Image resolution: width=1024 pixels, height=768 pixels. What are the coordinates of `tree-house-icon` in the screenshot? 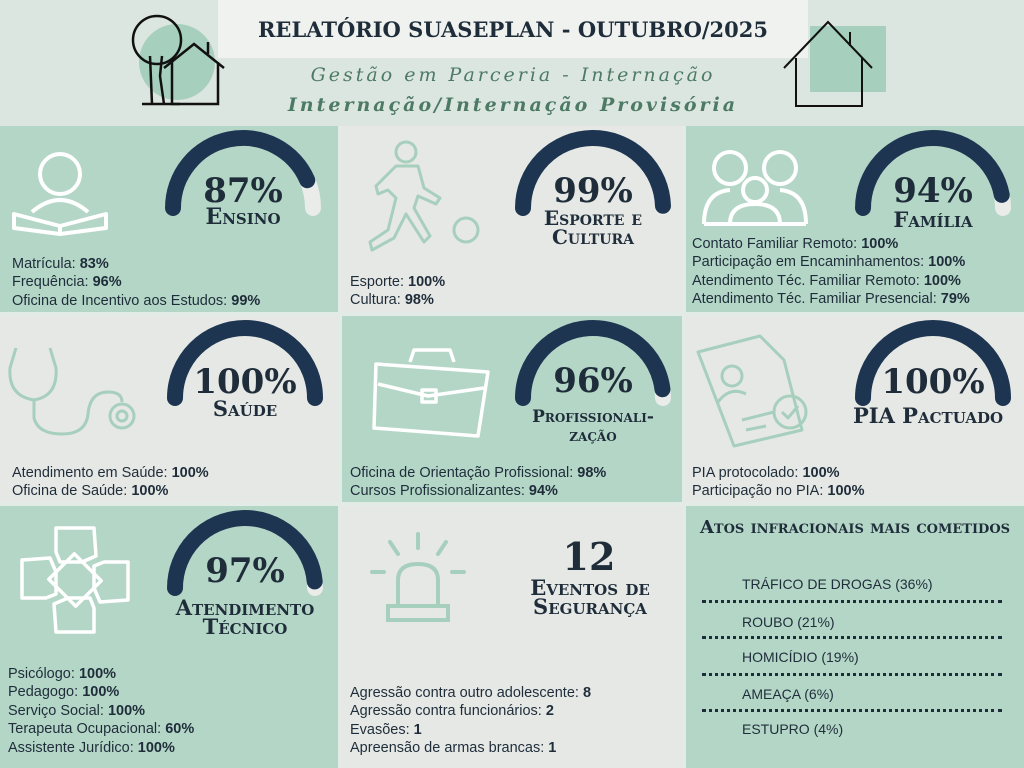 It's located at (178, 60).